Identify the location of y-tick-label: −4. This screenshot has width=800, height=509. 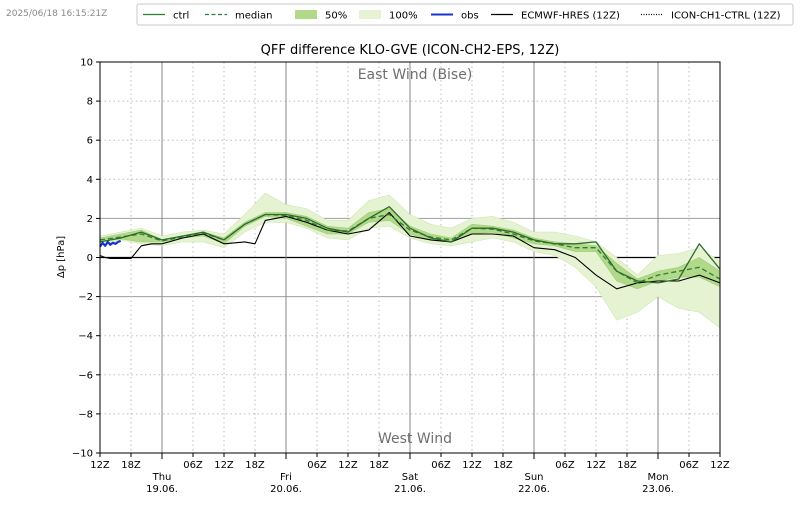
(85, 336).